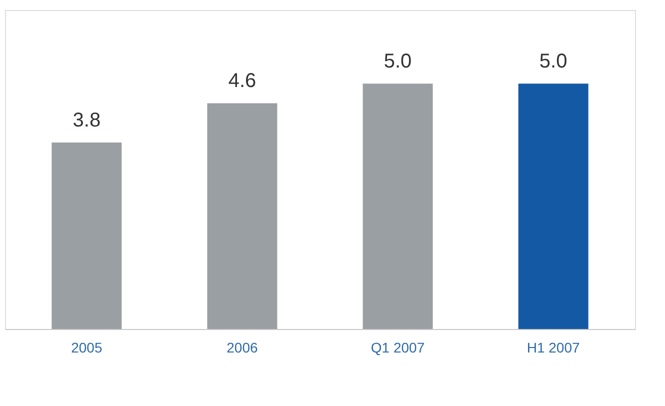  What do you see at coordinates (553, 348) in the screenshot?
I see `x-tick-label: H1 2007` at bounding box center [553, 348].